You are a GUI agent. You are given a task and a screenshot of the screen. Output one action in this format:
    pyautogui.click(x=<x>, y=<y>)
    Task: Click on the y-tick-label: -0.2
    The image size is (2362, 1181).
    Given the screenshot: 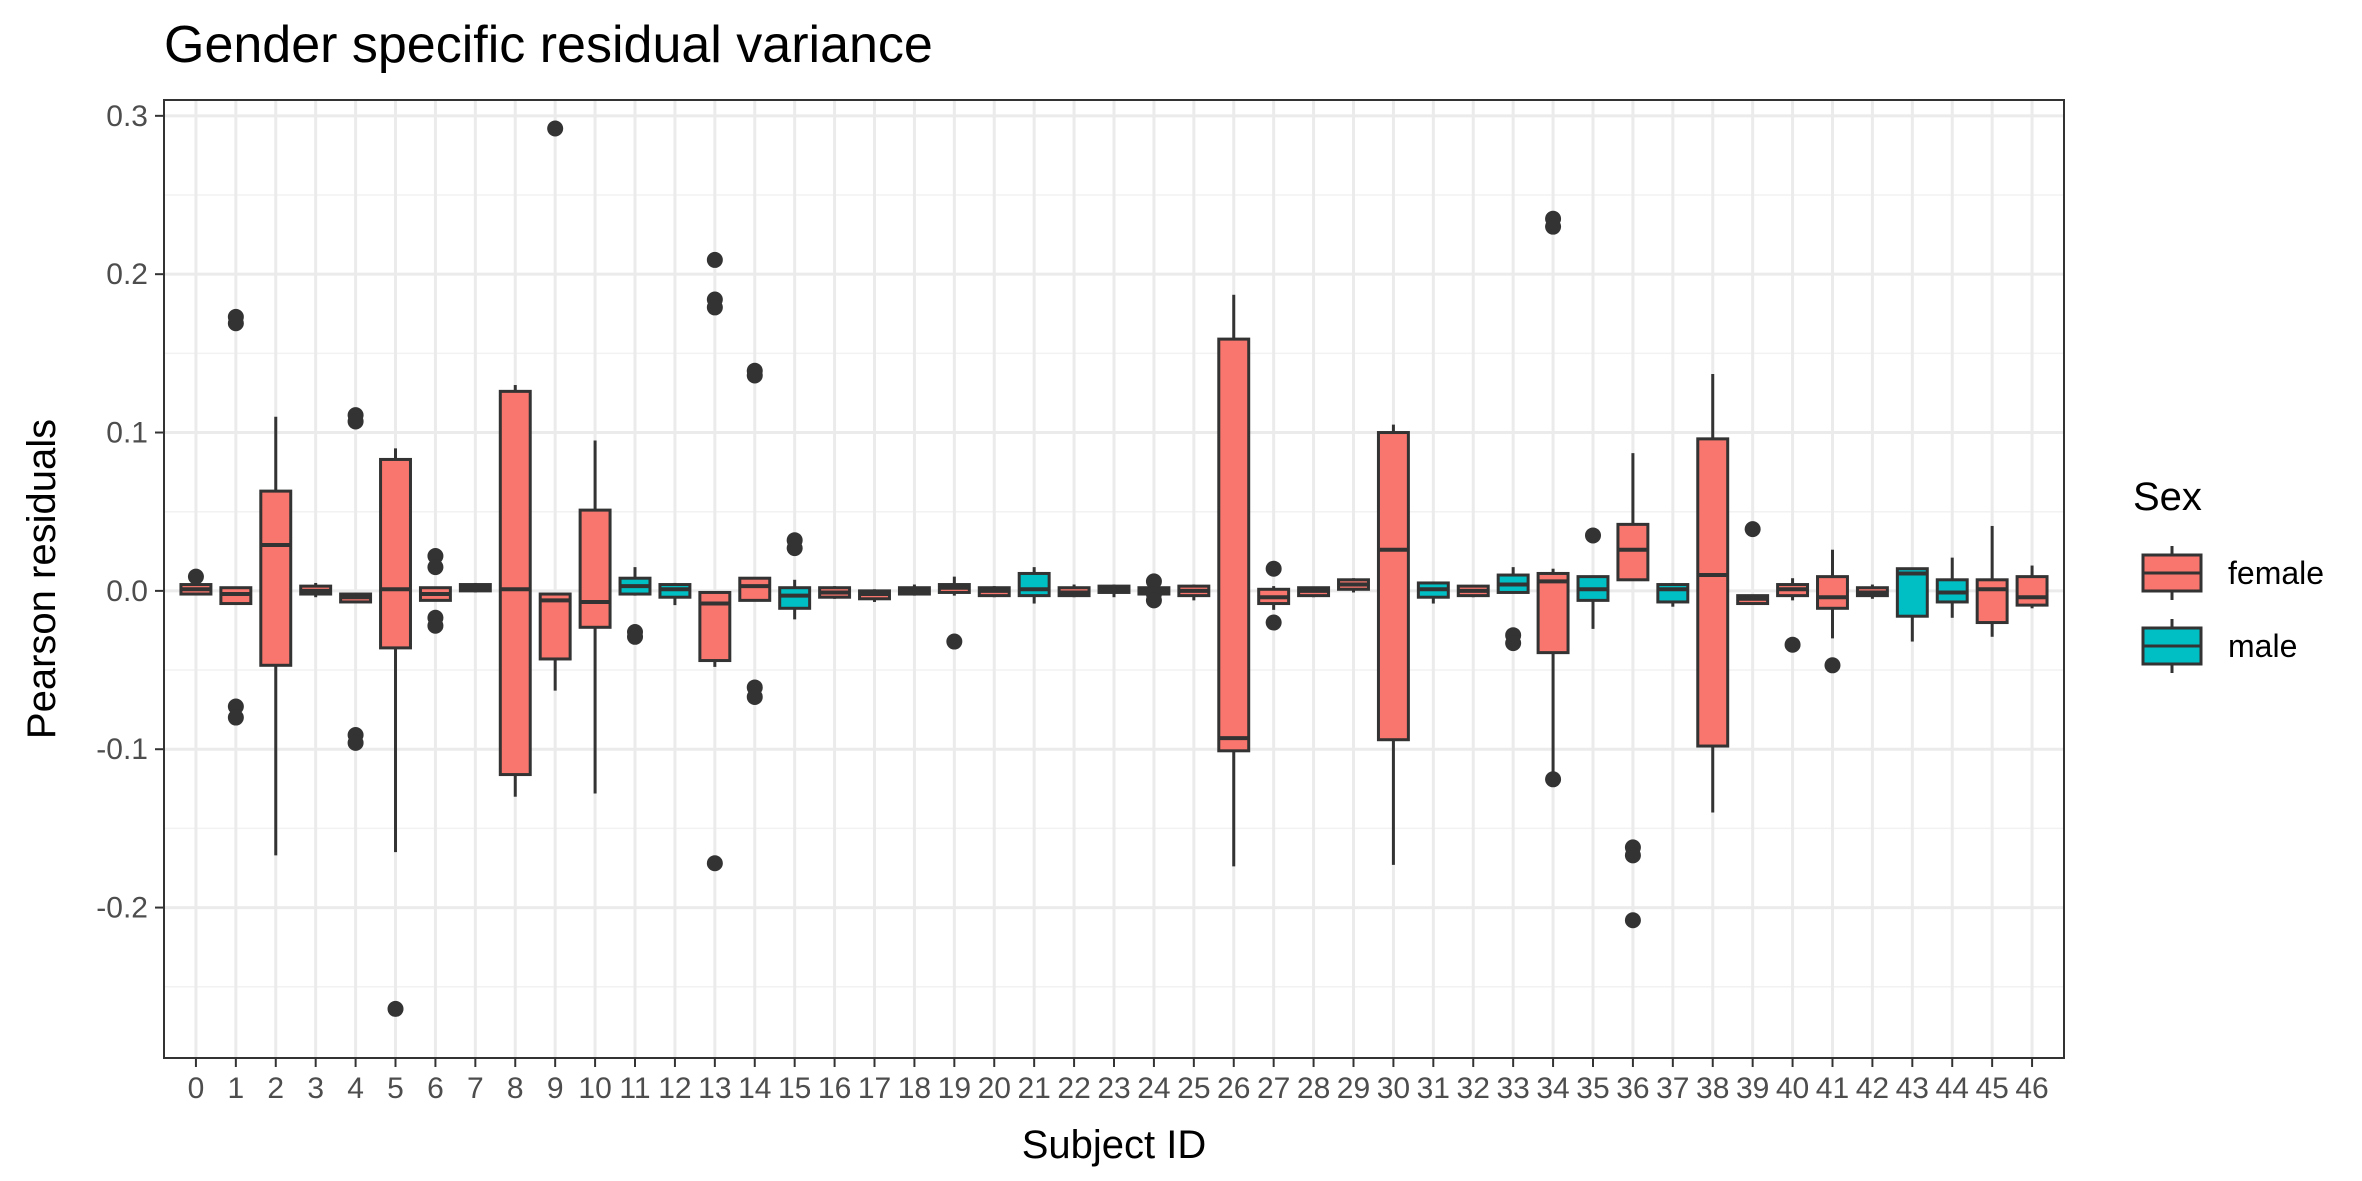 What is the action you would take?
    pyautogui.click(x=122, y=908)
    